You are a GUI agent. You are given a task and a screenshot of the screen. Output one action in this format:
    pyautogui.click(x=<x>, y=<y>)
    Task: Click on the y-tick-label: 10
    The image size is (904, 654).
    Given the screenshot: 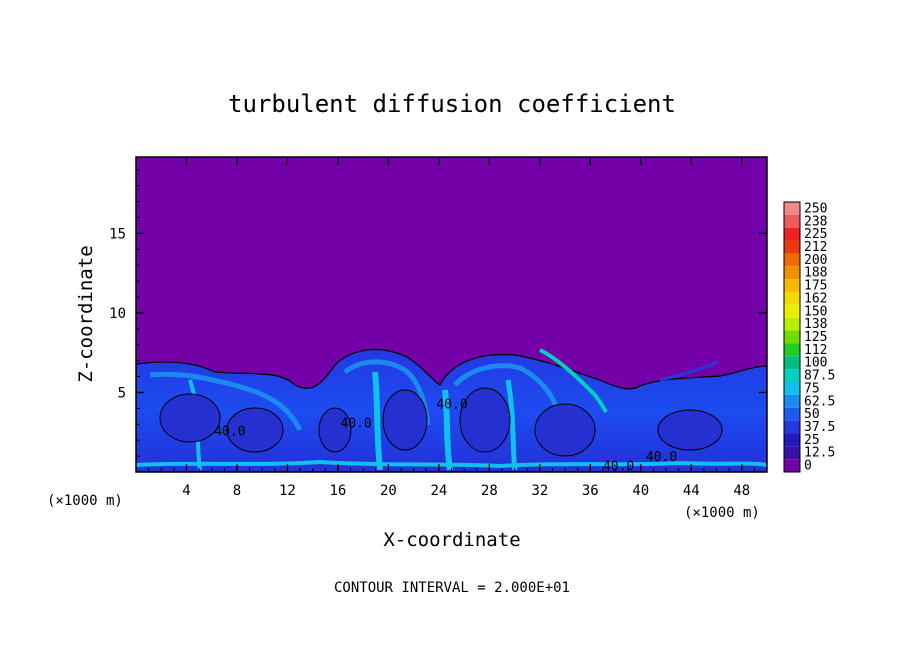 What is the action you would take?
    pyautogui.click(x=117, y=314)
    